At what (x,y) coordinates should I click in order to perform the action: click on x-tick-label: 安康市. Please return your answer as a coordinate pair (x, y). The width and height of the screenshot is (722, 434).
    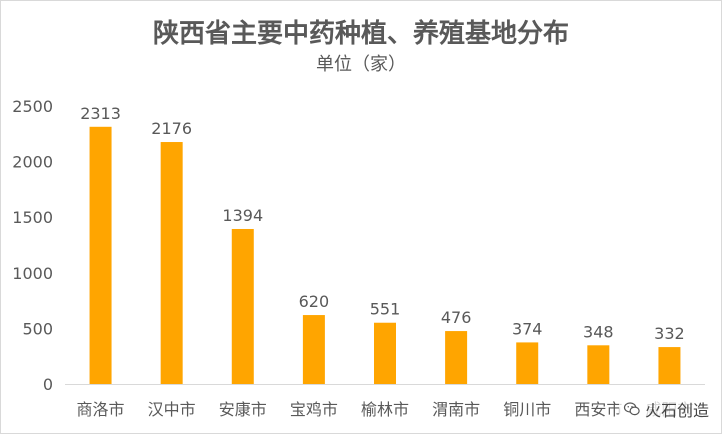
    Looking at the image, I should click on (243, 409).